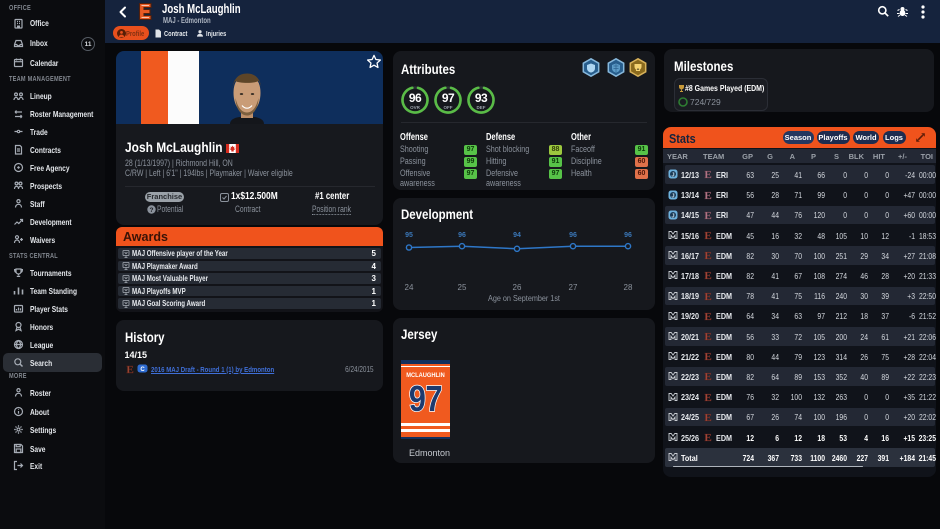 This screenshot has width=940, height=529. What do you see at coordinates (142, 370) in the screenshot?
I see `svg-text: C` at bounding box center [142, 370].